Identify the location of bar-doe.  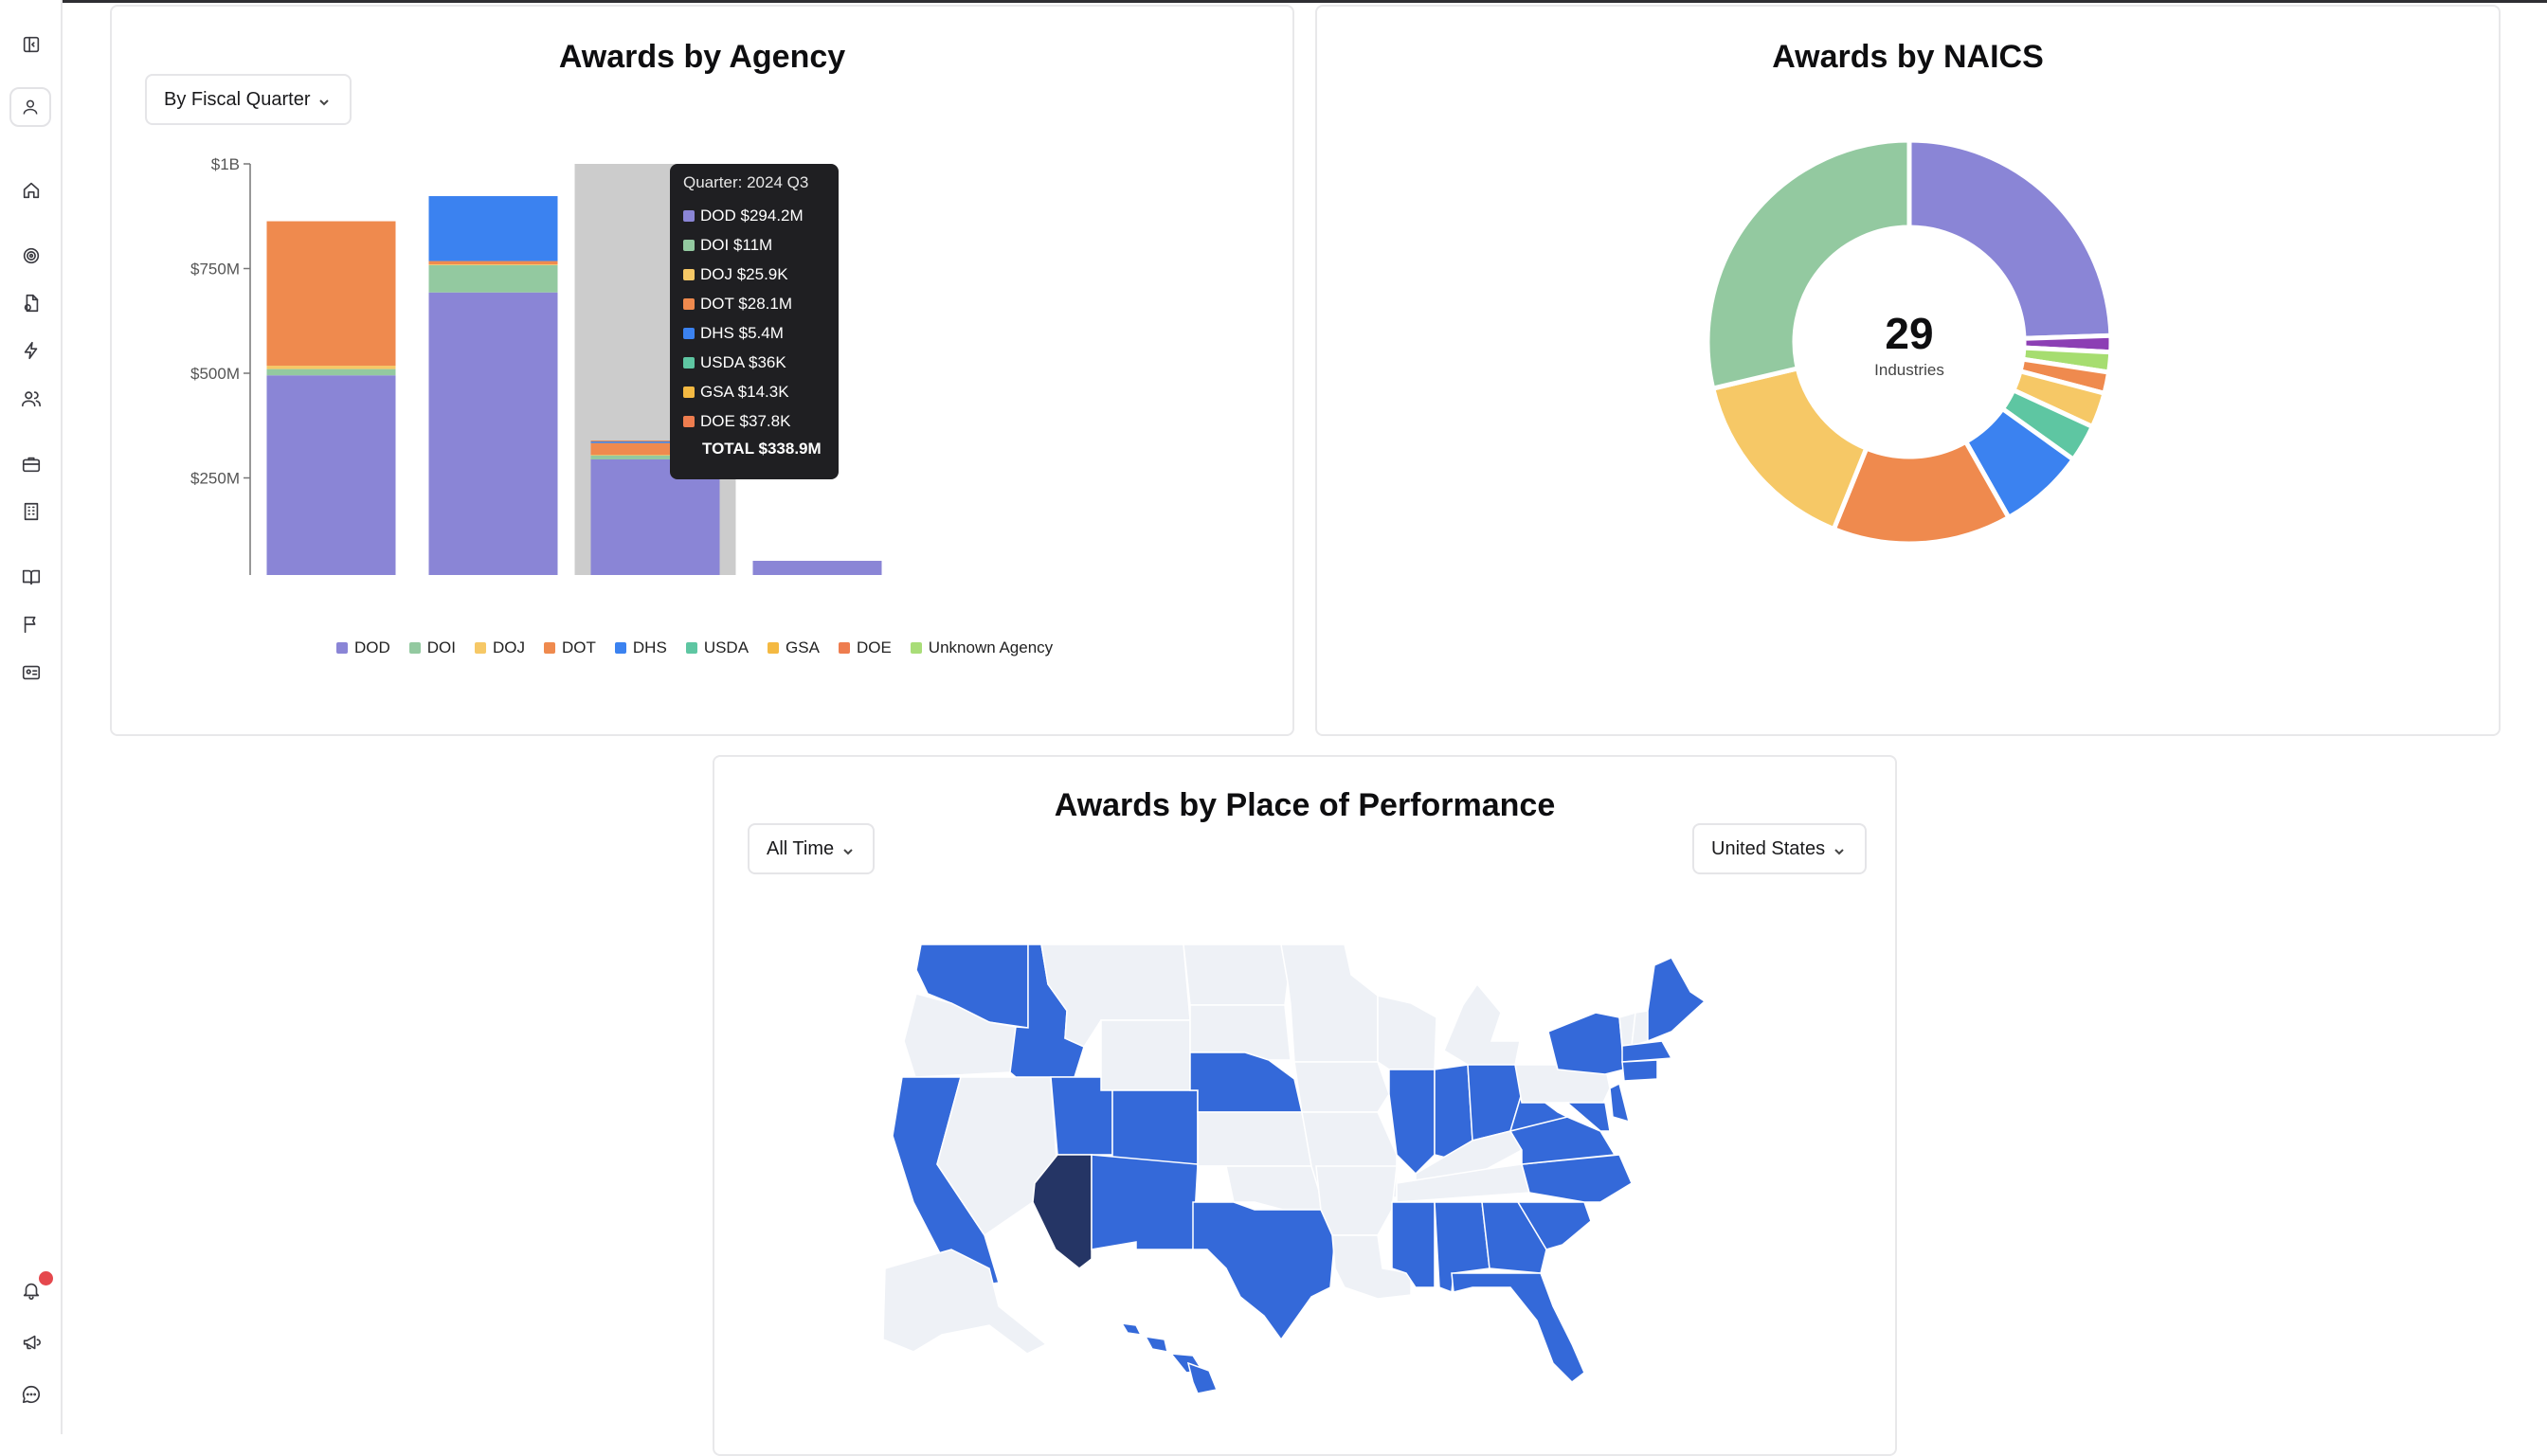
(655, 441).